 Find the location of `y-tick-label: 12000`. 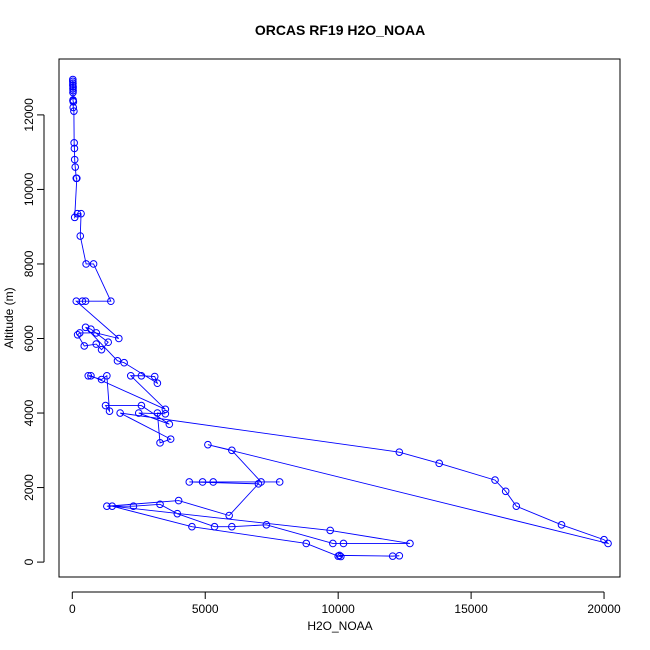

y-tick-label: 12000 is located at coordinates (29, 115).